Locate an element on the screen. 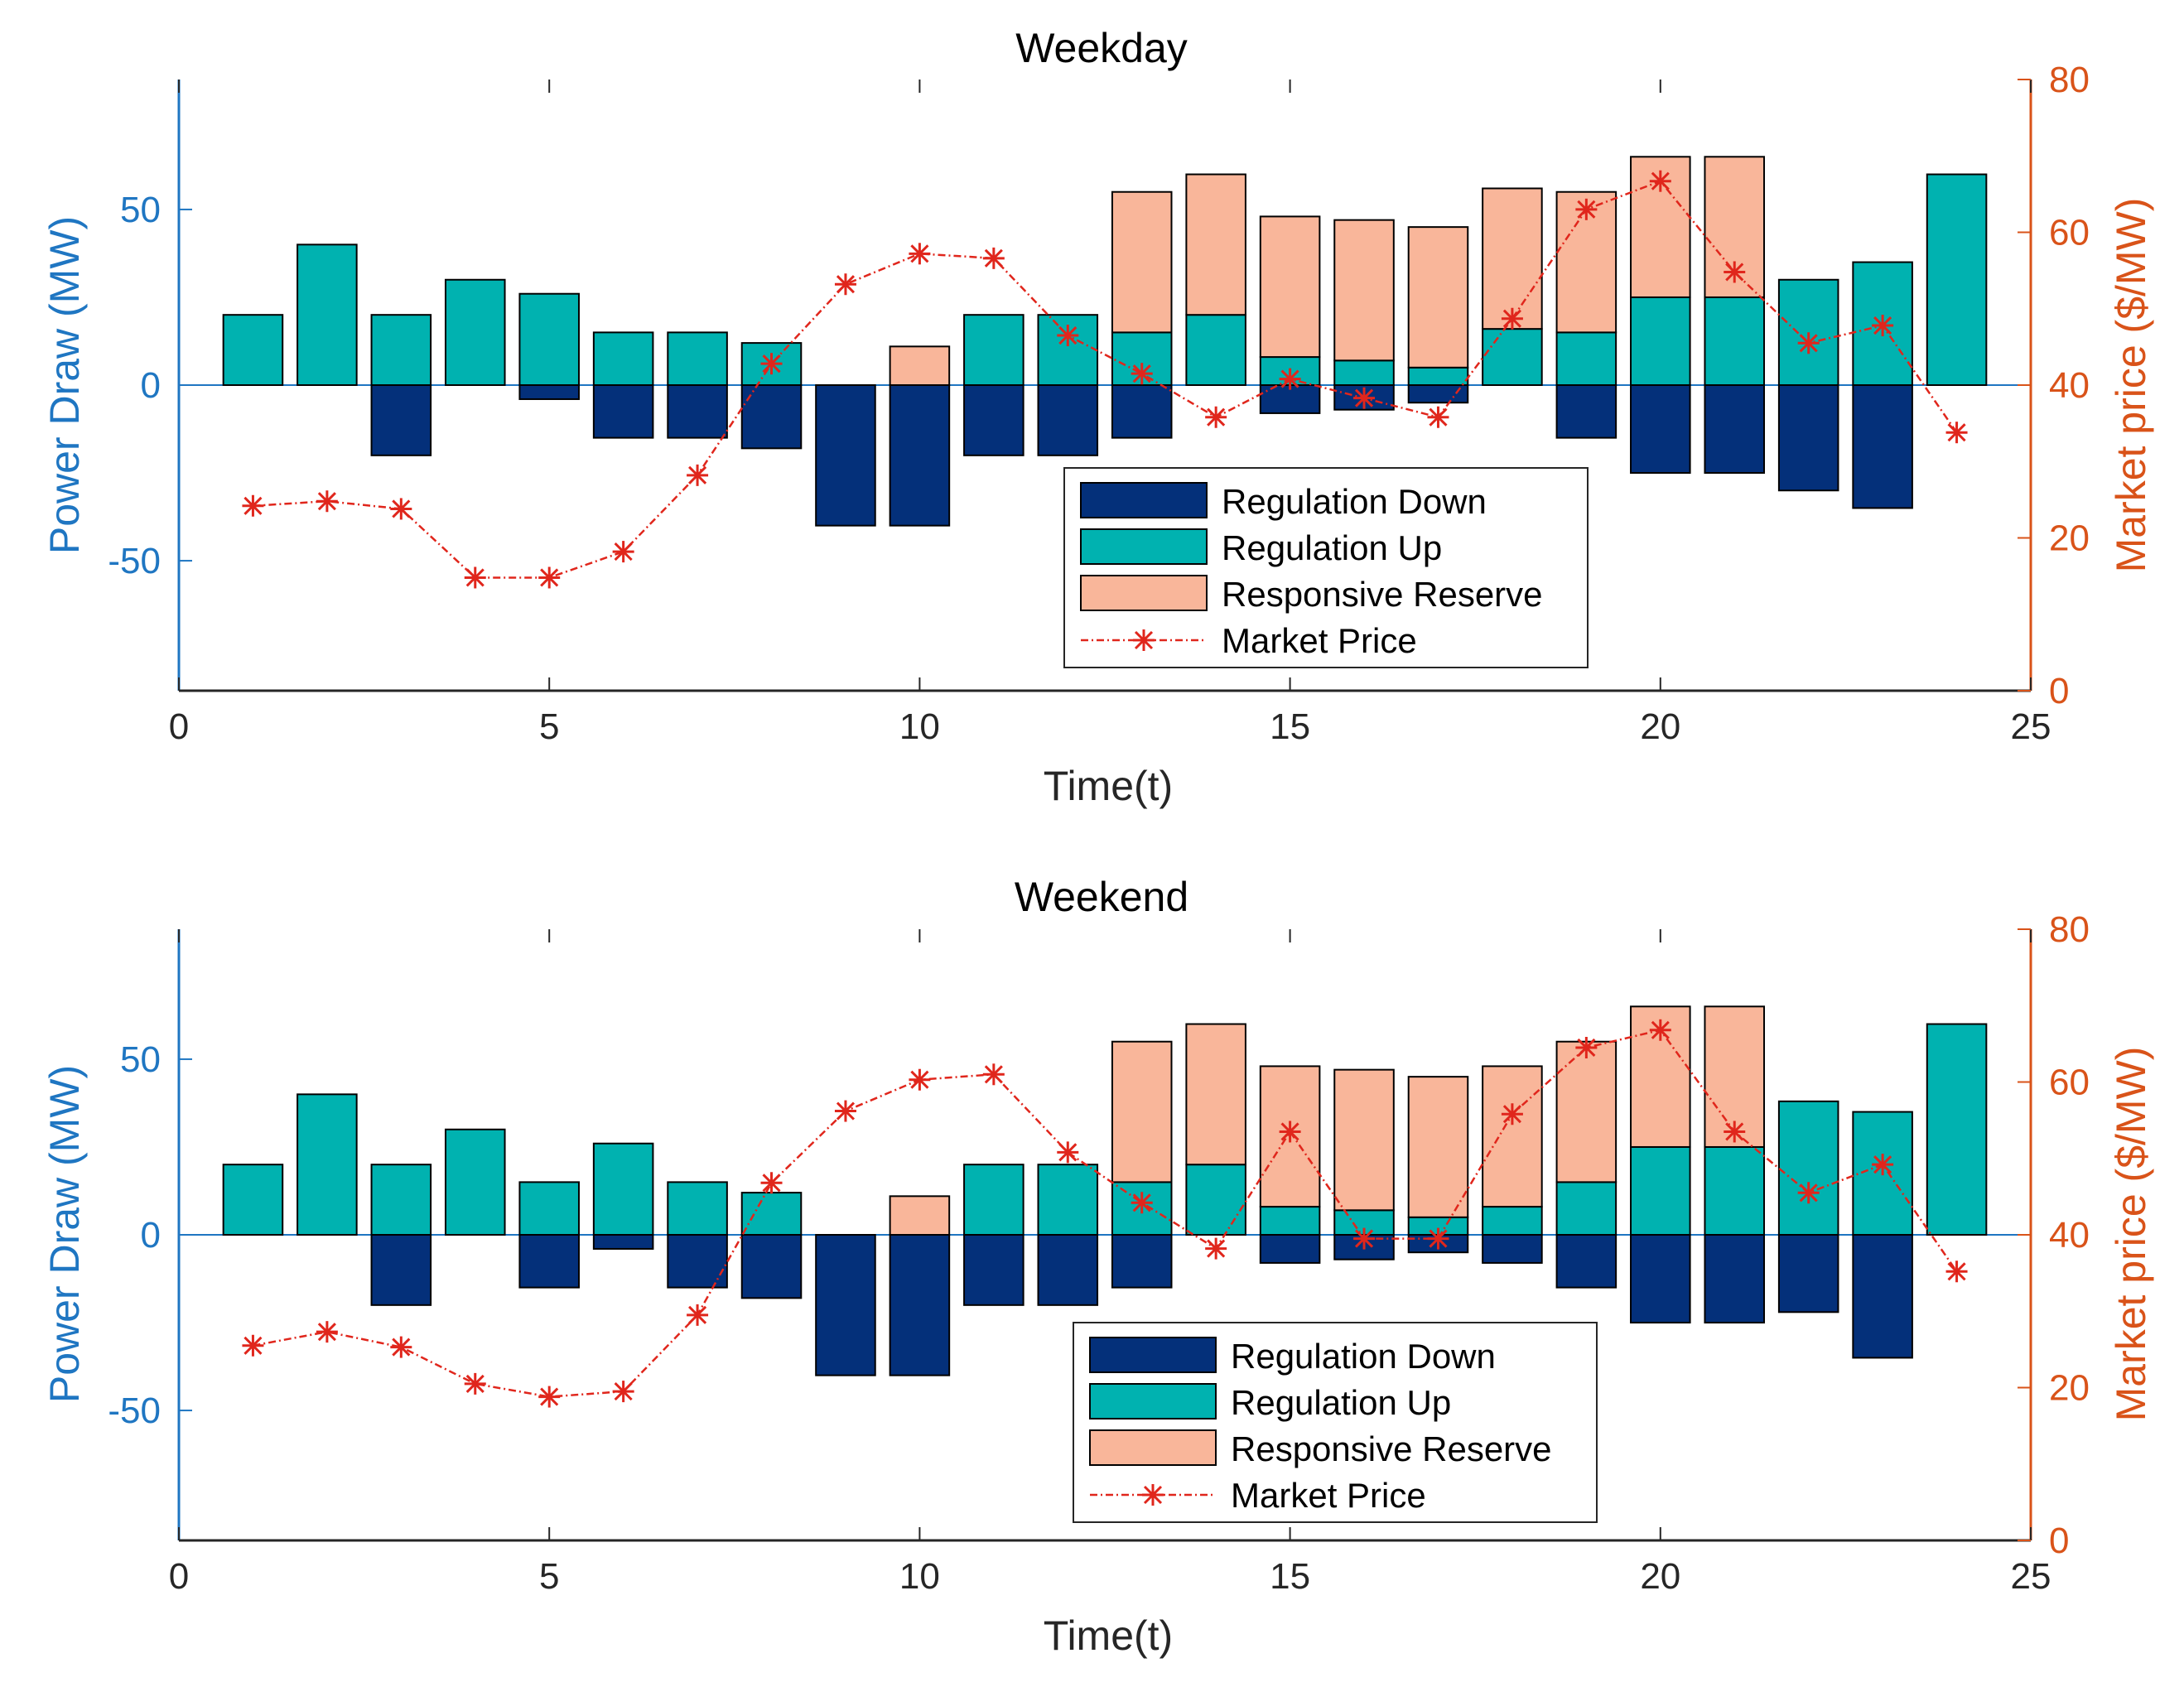  chart-title: Weekend is located at coordinates (1101, 897).